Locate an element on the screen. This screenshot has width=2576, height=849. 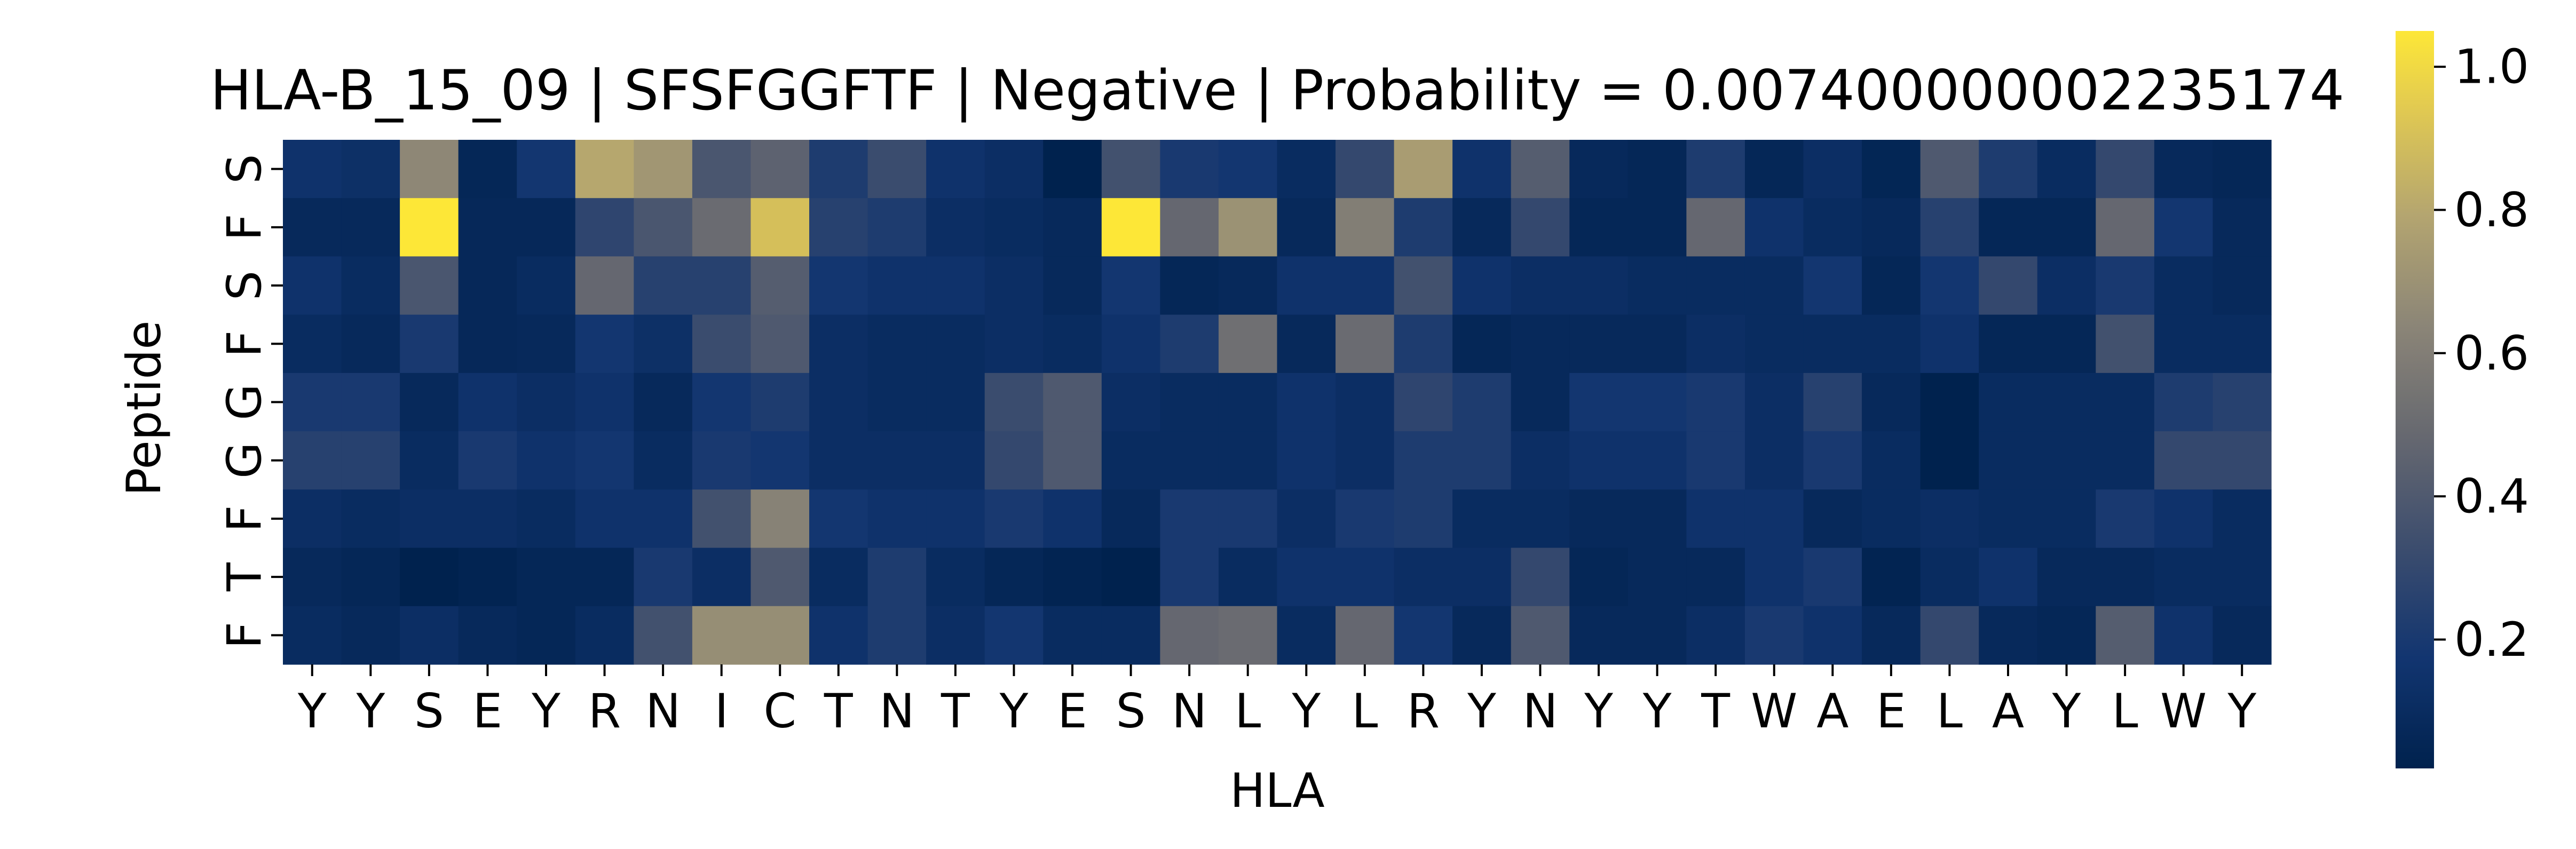
colorbar is located at coordinates (2415, 399).